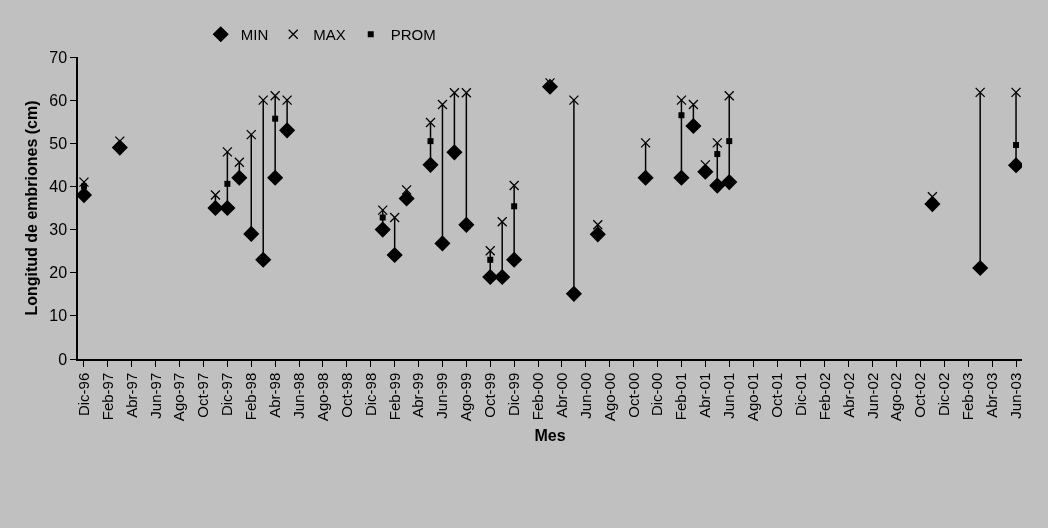 The width and height of the screenshot is (1048, 528). Describe the element at coordinates (537, 396) in the screenshot. I see `x-tick-label: Feb-00` at that location.